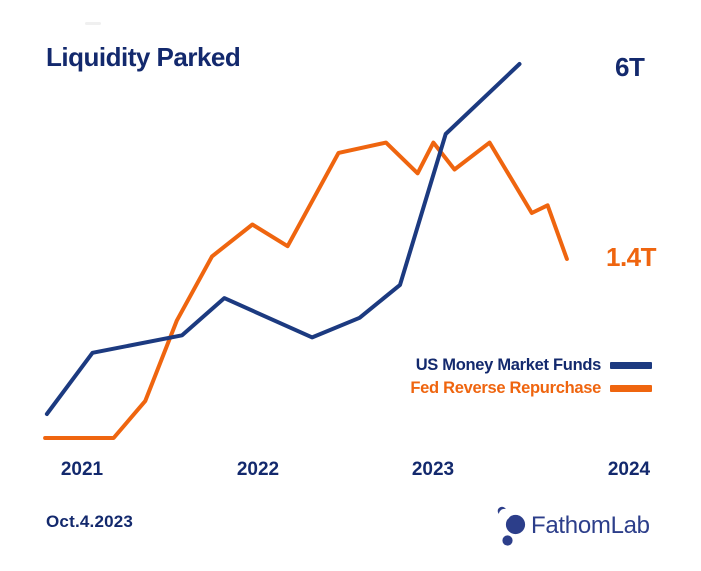 The image size is (701, 571). I want to click on legend-swatch-reverse-repo, so click(631, 388).